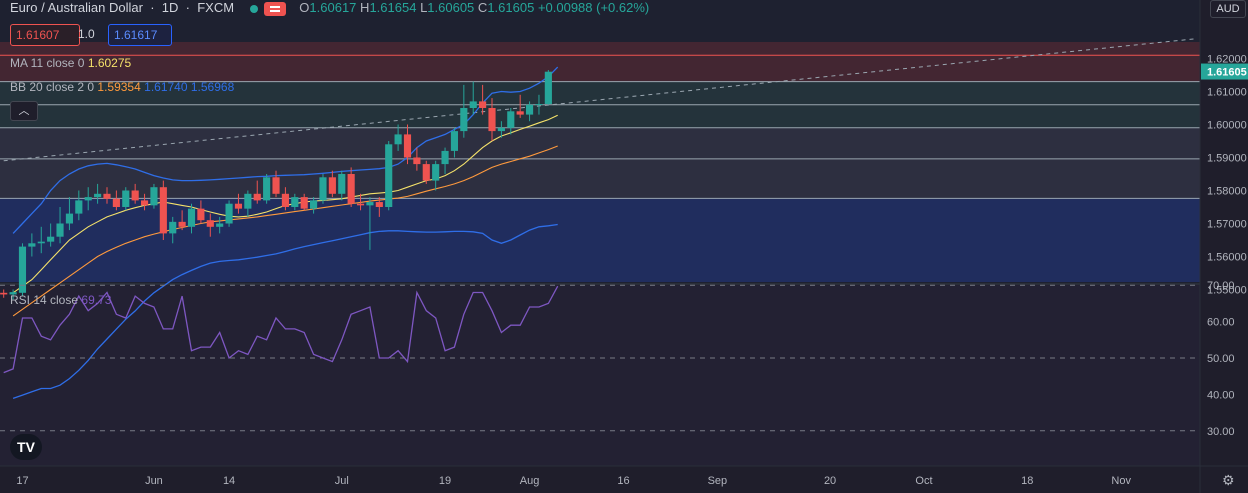 This screenshot has width=1248, height=493. What do you see at coordinates (342, 481) in the screenshot?
I see `time-tick-3: Jul` at bounding box center [342, 481].